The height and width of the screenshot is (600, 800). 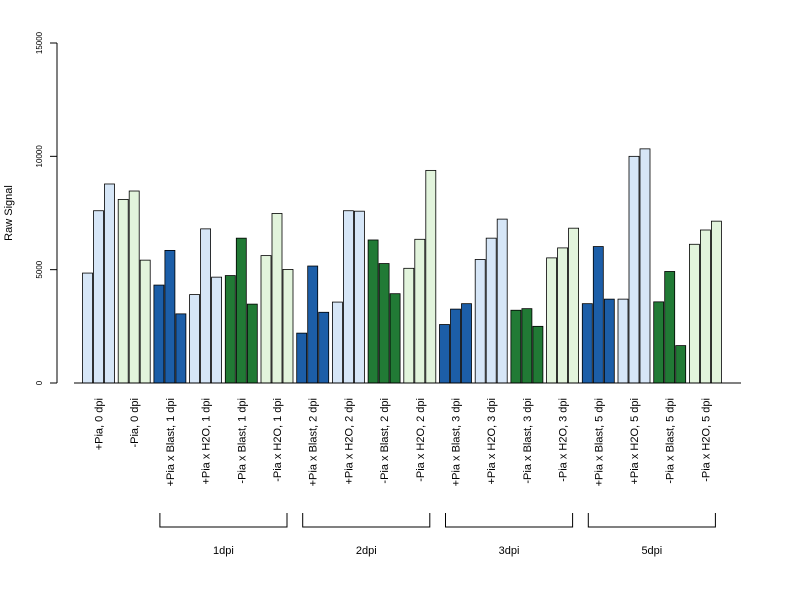 What do you see at coordinates (39, 382) in the screenshot?
I see `y-tick-label: 0` at bounding box center [39, 382].